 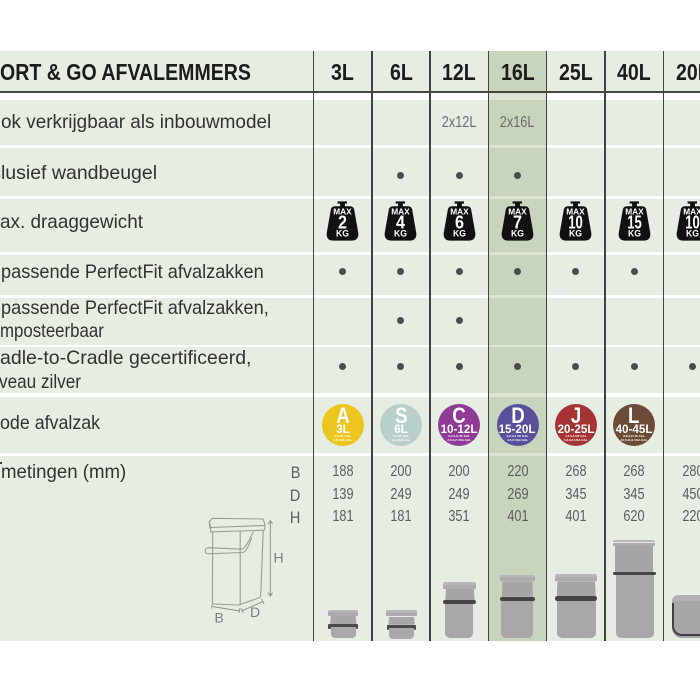 What do you see at coordinates (255, 612) in the screenshot?
I see `svg-text: D` at bounding box center [255, 612].